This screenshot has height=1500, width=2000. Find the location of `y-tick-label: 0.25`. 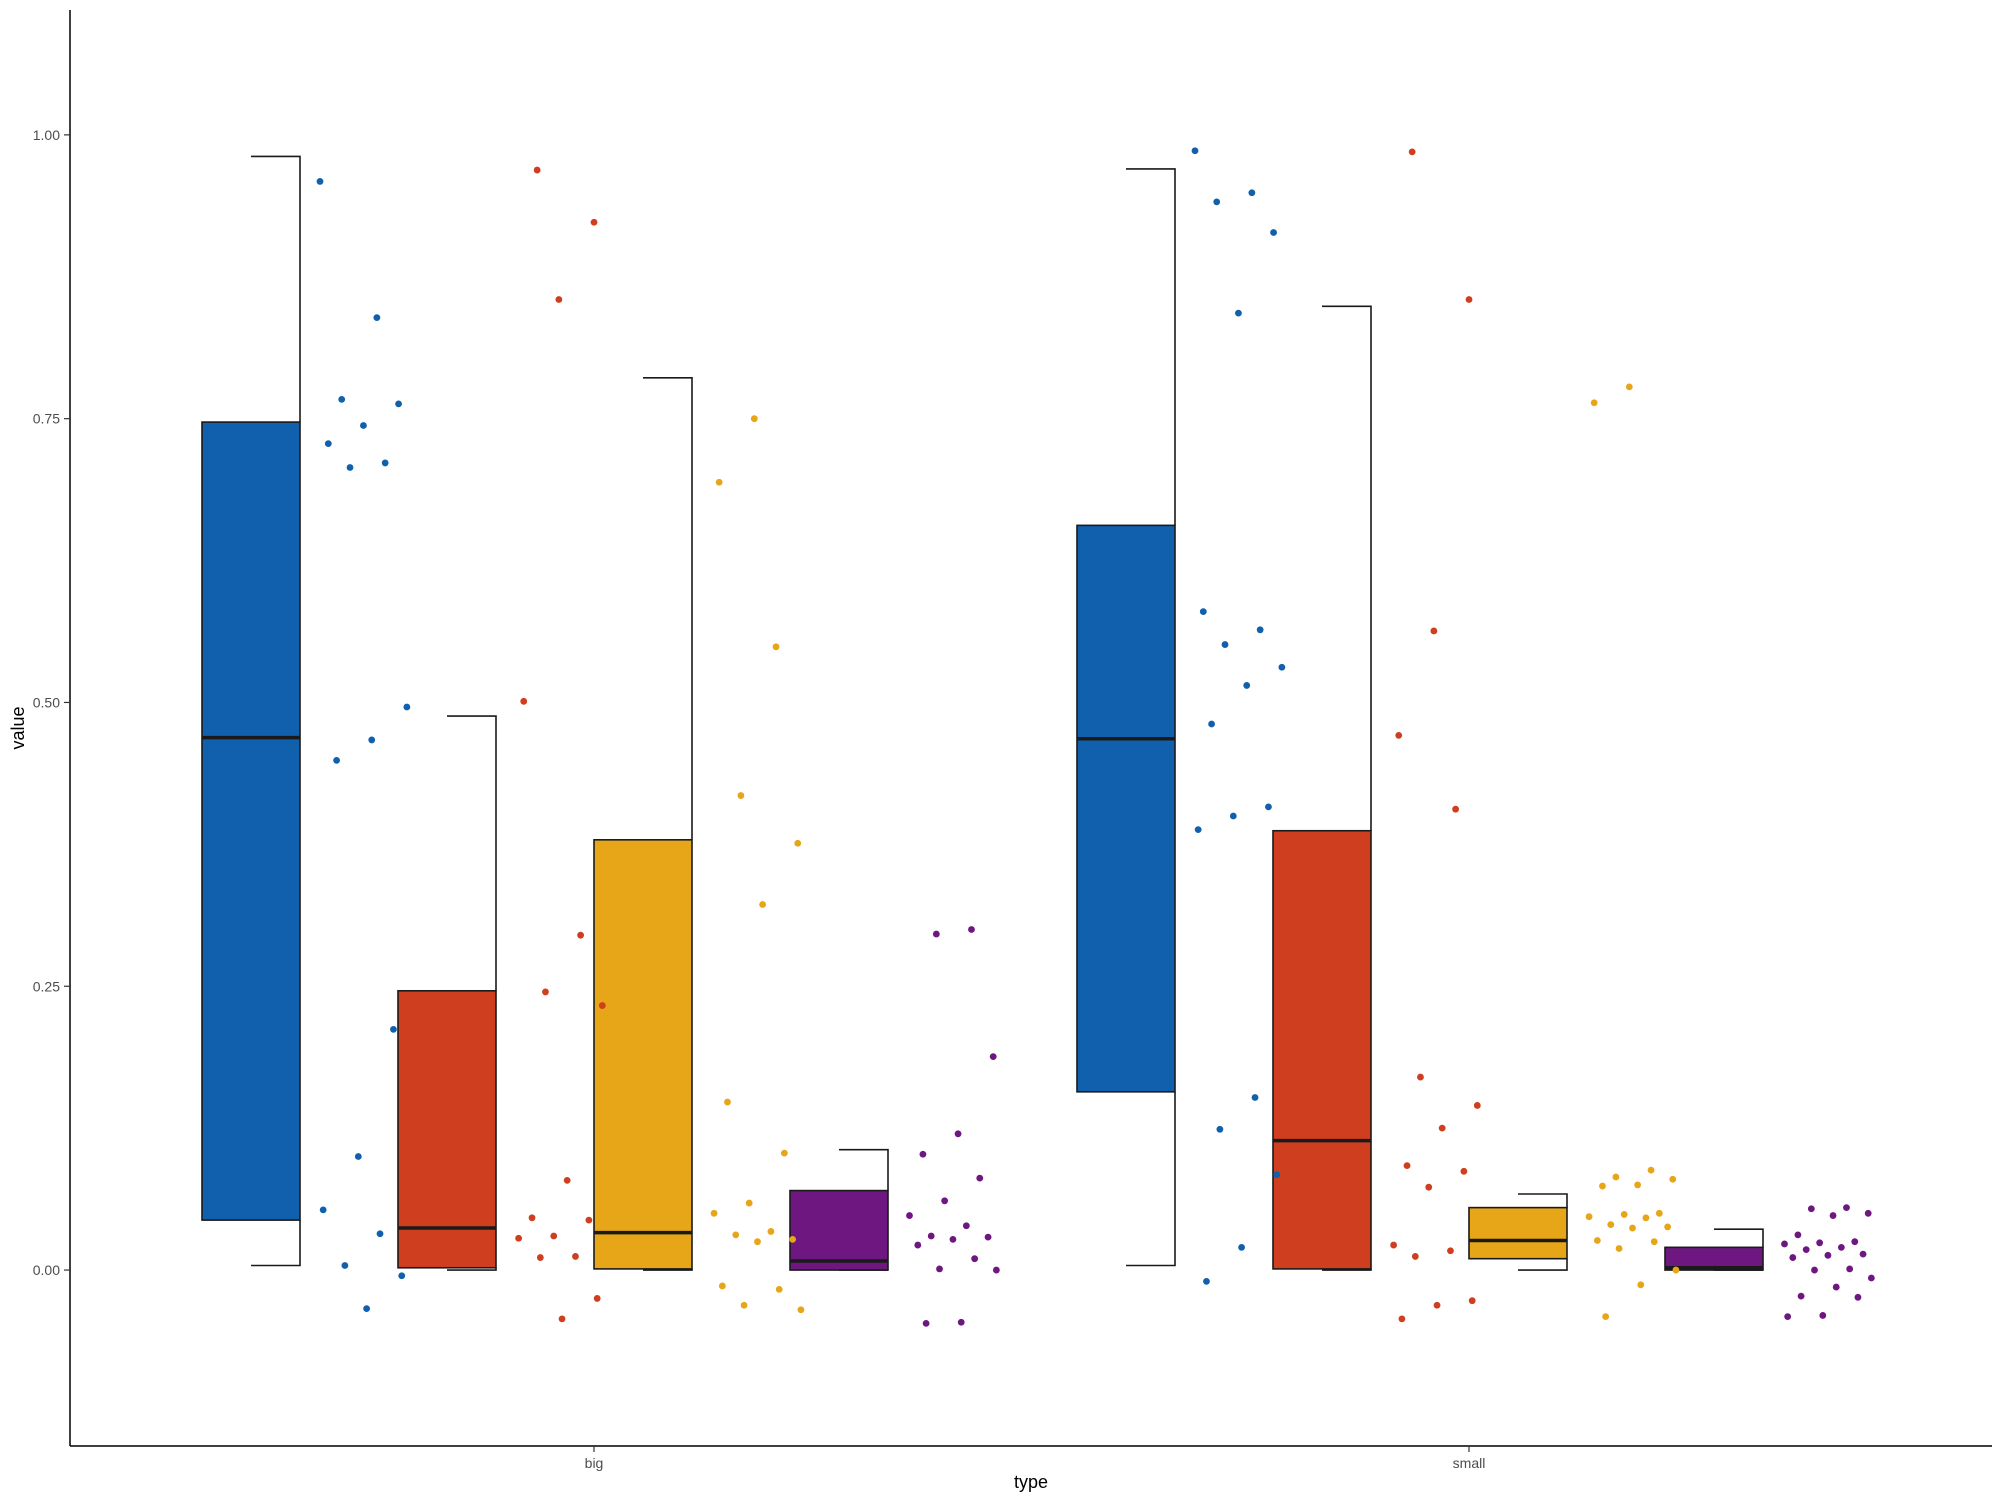

y-tick-label: 0.25 is located at coordinates (46, 986).